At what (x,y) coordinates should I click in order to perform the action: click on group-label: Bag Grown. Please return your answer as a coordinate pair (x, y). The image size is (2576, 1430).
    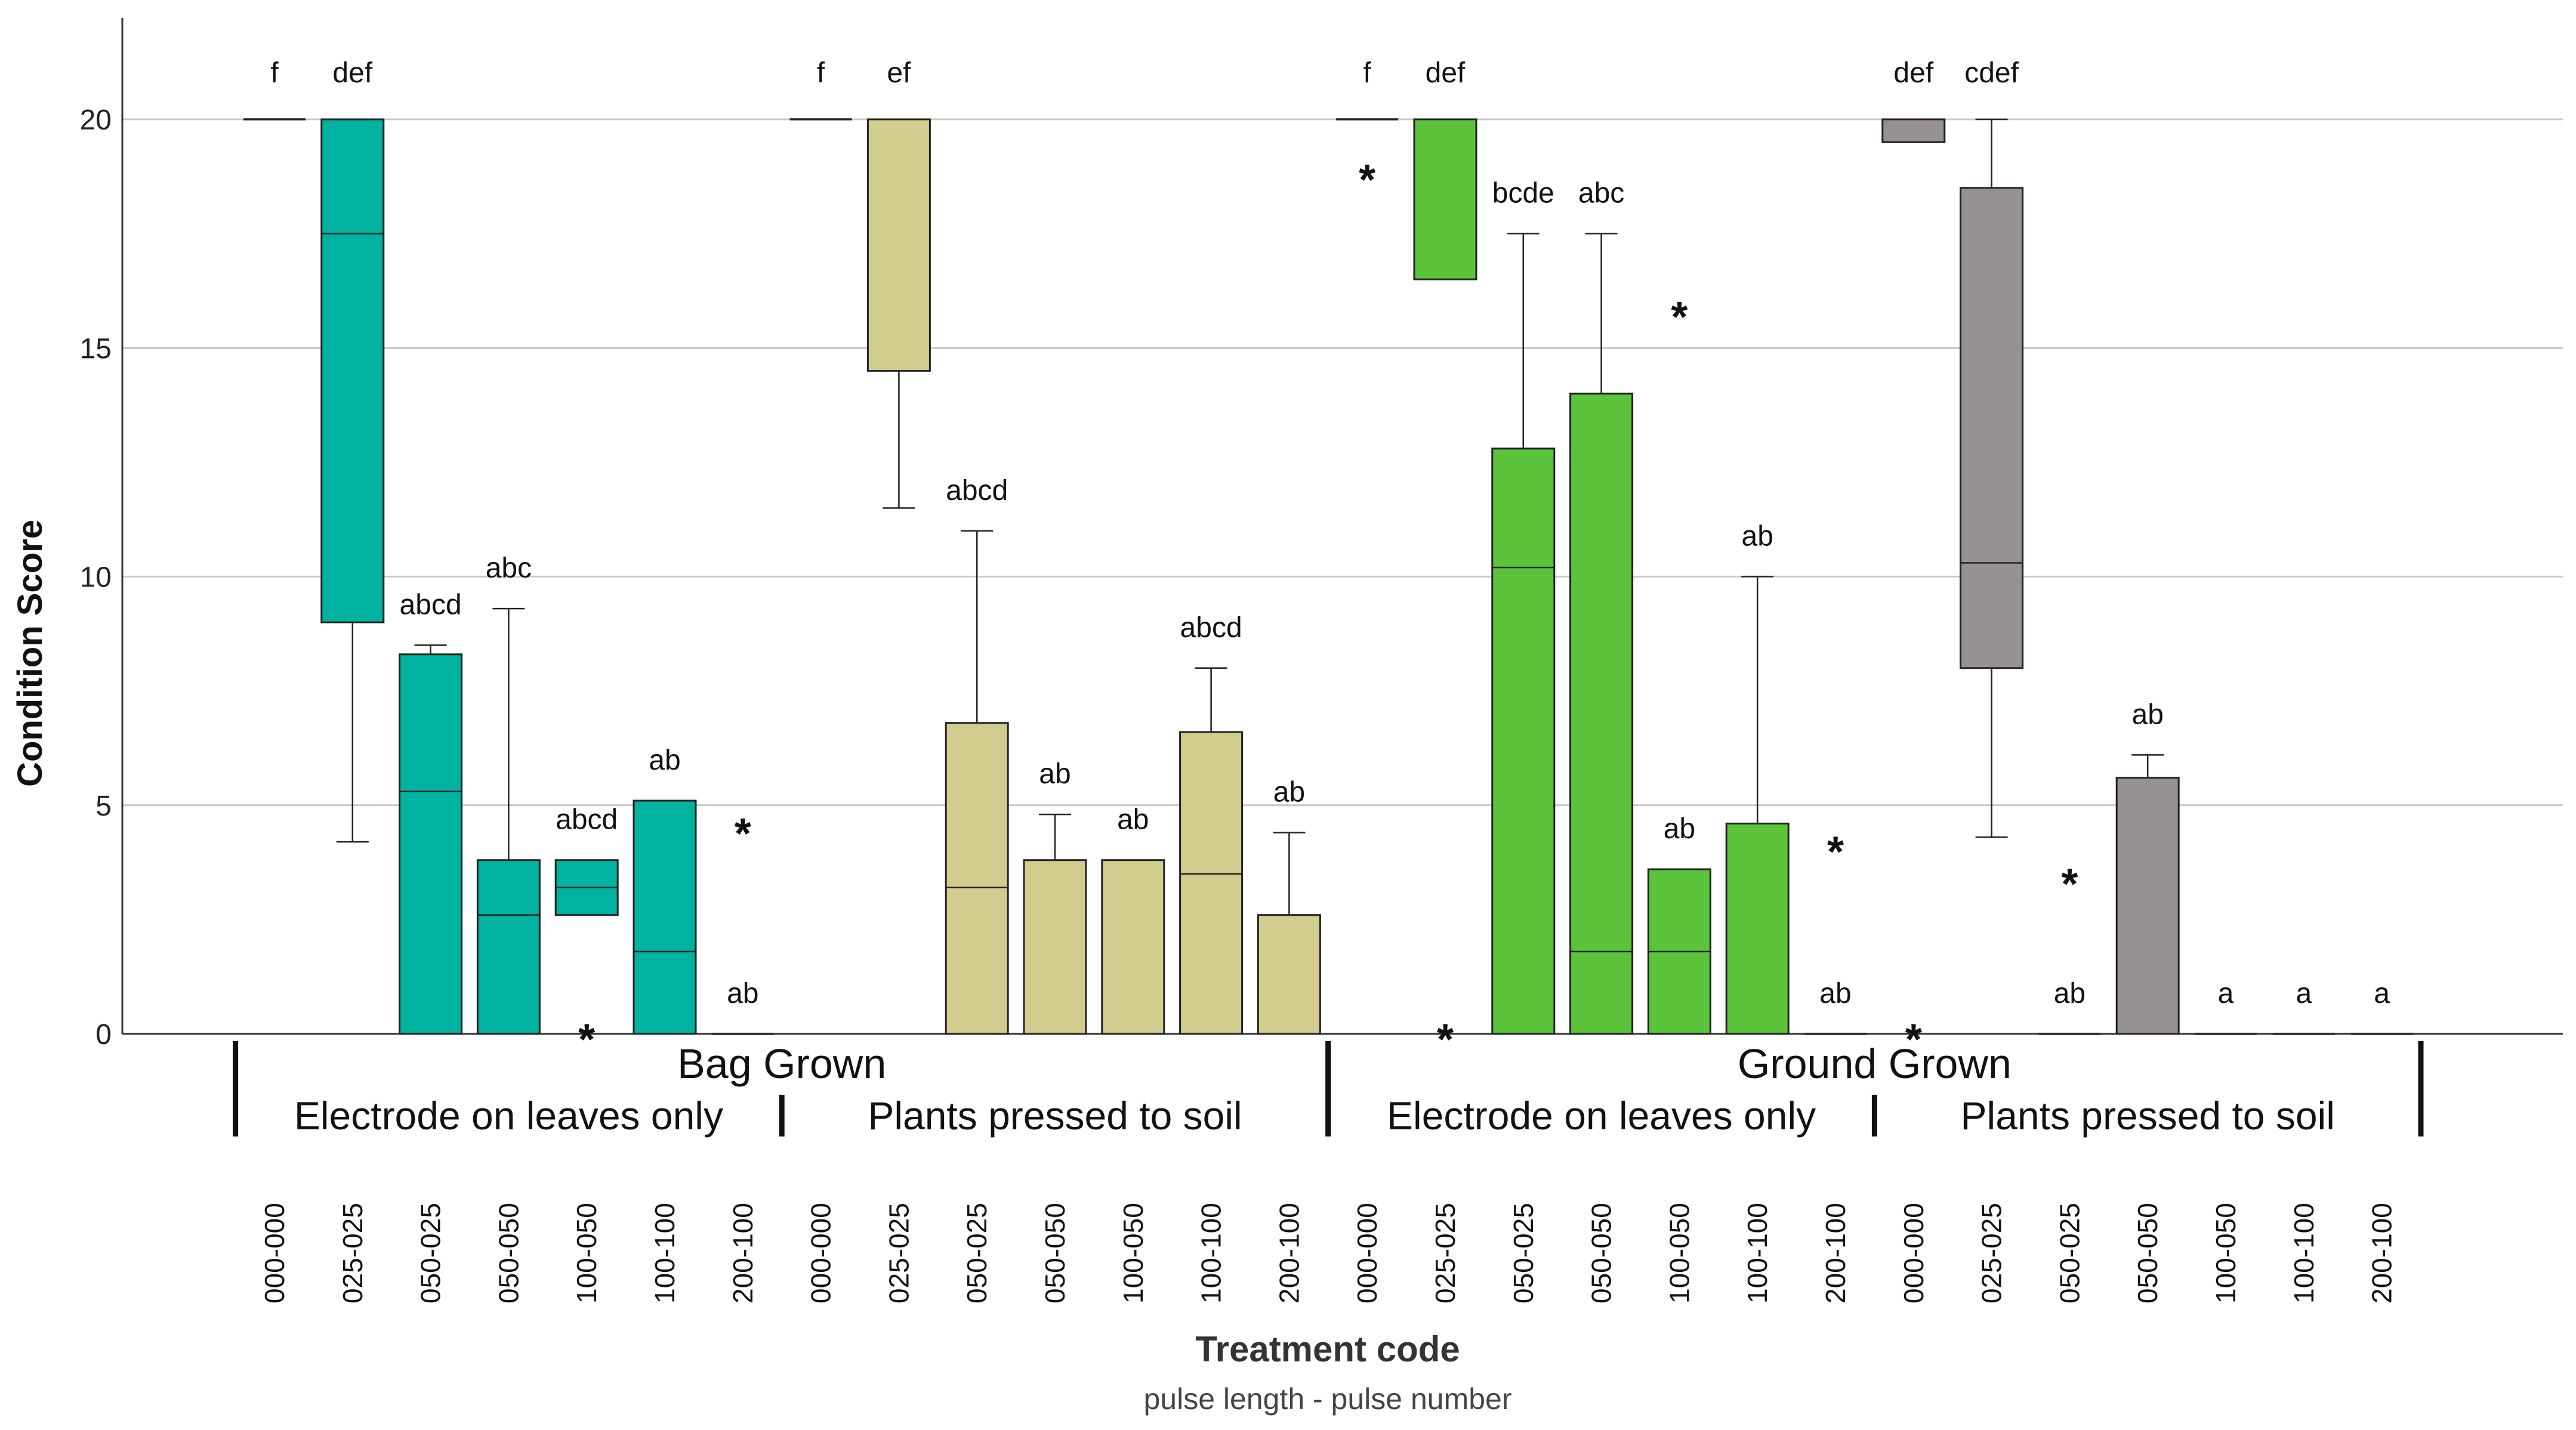
    Looking at the image, I should click on (781, 1063).